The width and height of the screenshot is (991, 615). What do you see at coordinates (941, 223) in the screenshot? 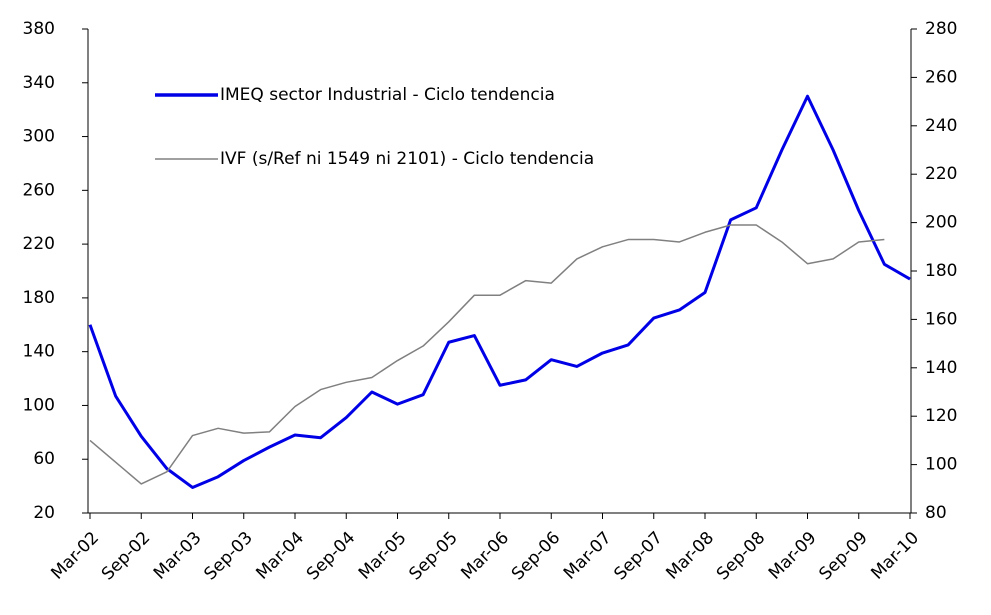
I see `y2-tick-label: 200` at bounding box center [941, 223].